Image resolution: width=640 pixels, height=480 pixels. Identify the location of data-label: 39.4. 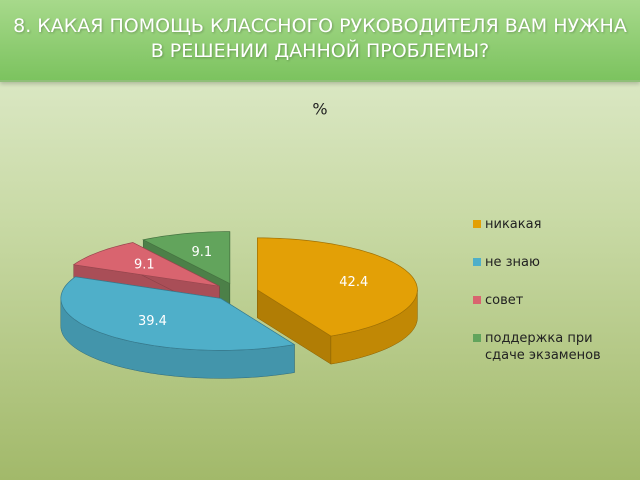
(152, 321).